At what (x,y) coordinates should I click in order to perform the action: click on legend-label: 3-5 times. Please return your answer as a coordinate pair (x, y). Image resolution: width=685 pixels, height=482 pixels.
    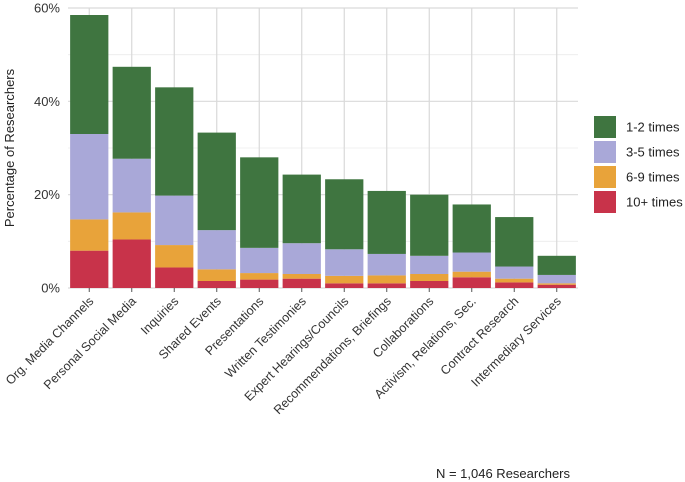
    Looking at the image, I should click on (653, 152).